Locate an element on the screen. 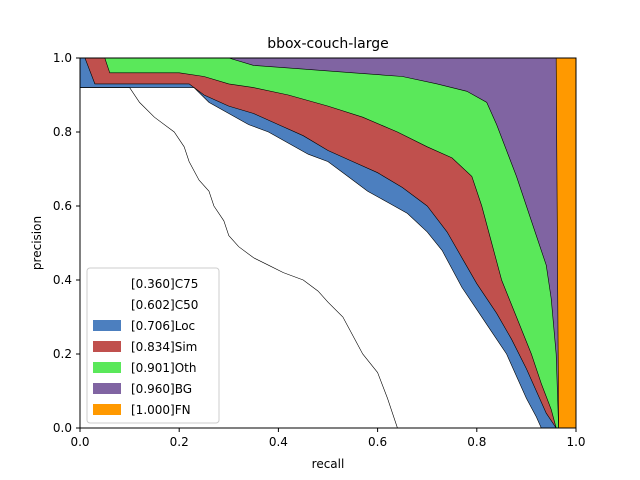  x-axis-label: recall is located at coordinates (328, 464).